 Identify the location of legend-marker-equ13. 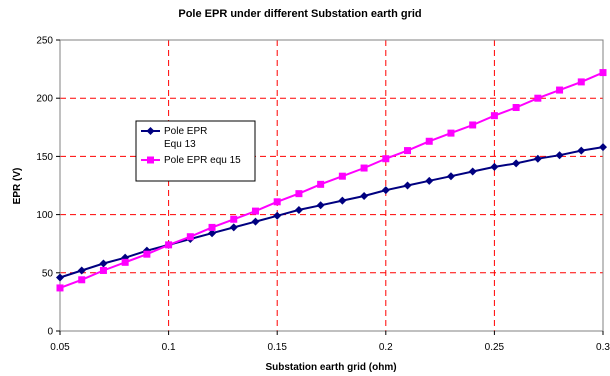
(150, 131).